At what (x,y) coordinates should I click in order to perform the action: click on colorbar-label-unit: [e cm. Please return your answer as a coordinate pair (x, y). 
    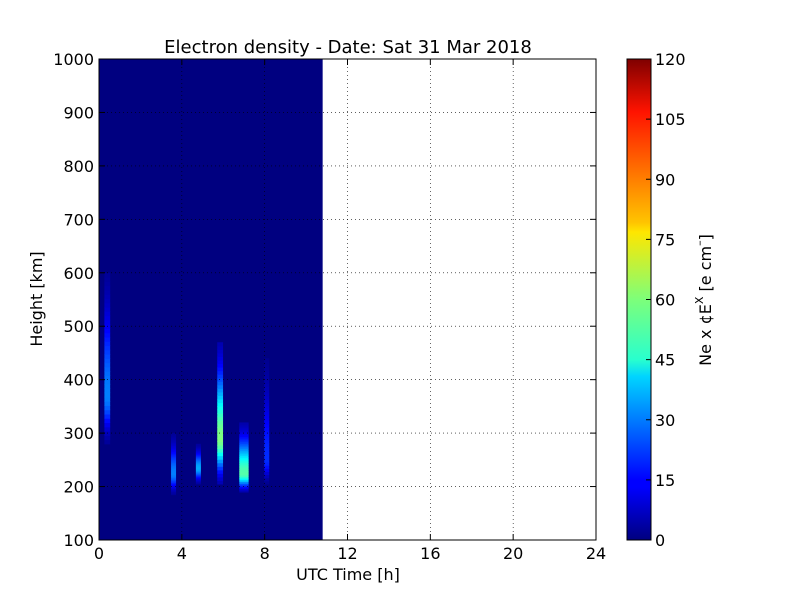
    Looking at the image, I should click on (705, 271).